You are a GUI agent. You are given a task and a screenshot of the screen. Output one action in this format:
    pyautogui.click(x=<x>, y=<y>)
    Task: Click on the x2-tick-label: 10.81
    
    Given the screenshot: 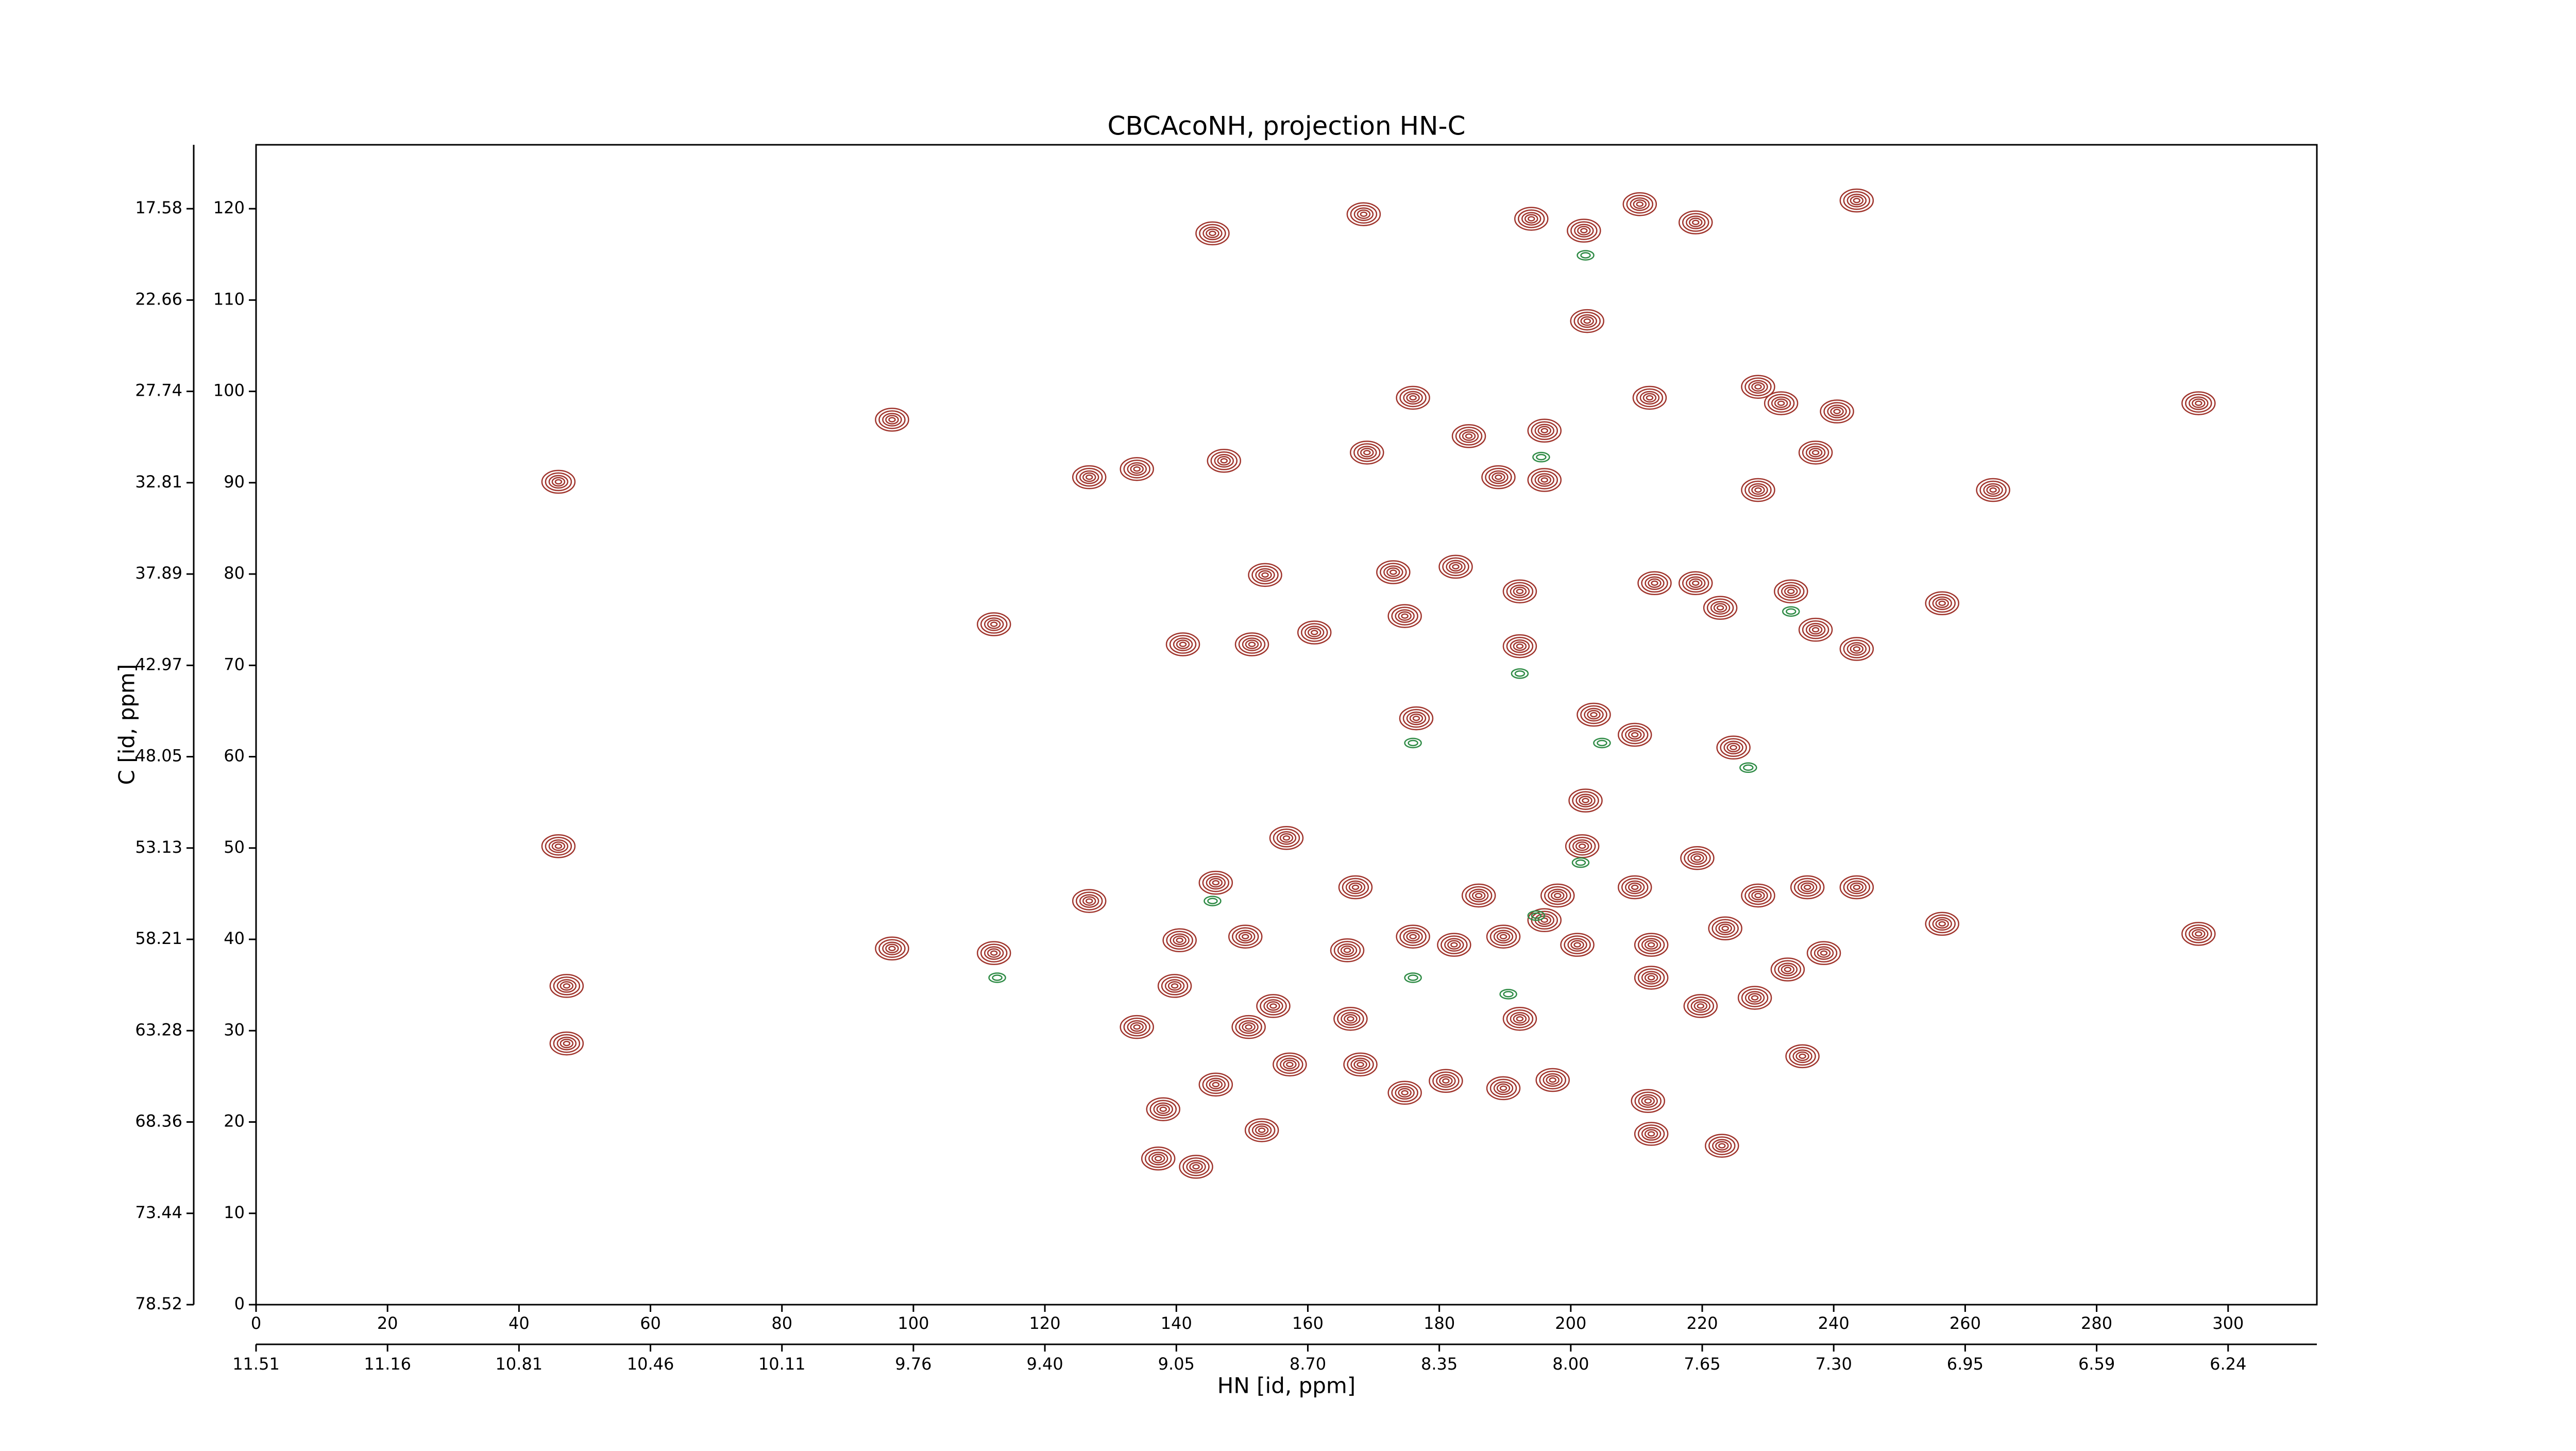 What is the action you would take?
    pyautogui.click(x=519, y=1364)
    